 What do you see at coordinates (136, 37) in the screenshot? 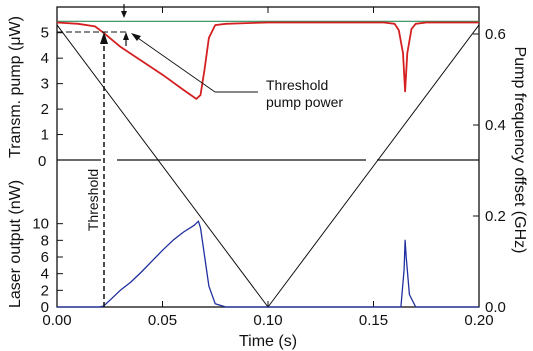
I see `threshold-pump-power-leader-head` at bounding box center [136, 37].